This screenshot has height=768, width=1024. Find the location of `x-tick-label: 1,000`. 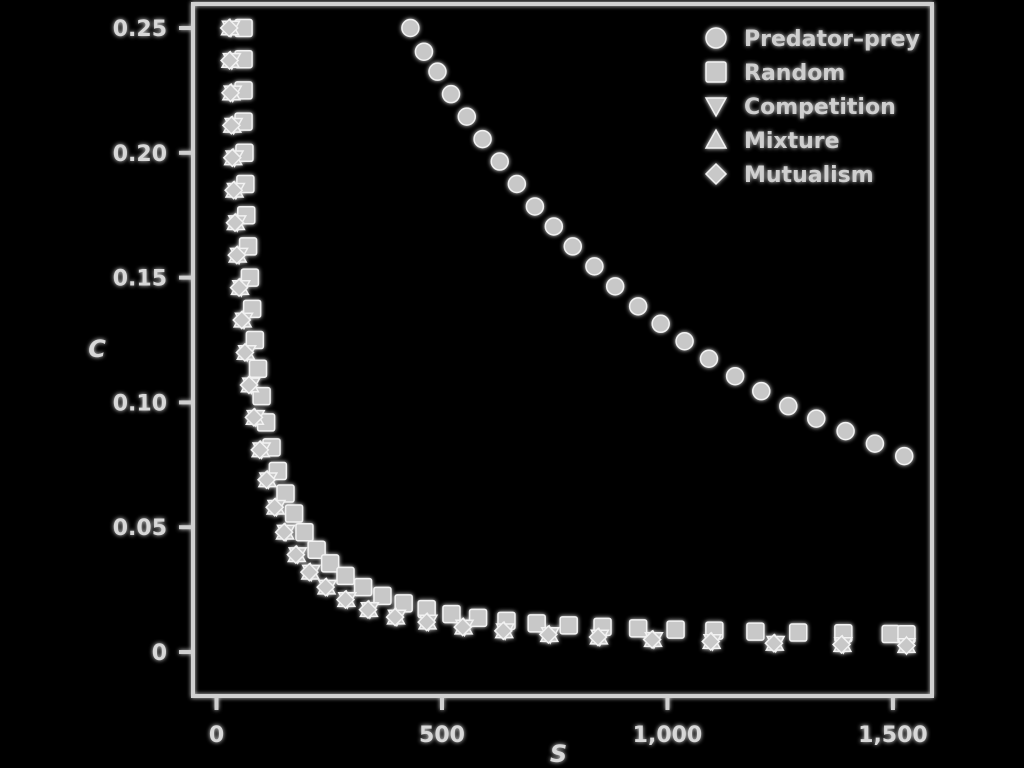

x-tick-label: 1,000 is located at coordinates (668, 735).